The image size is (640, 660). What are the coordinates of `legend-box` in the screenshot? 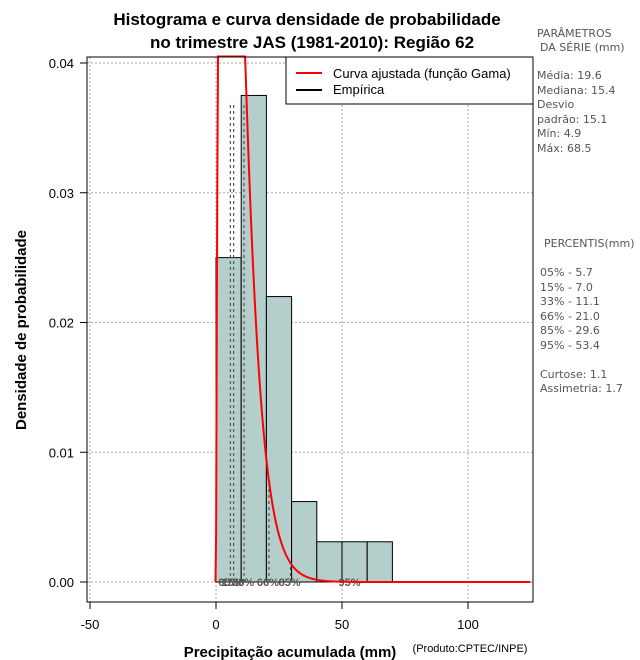 It's located at (409, 80).